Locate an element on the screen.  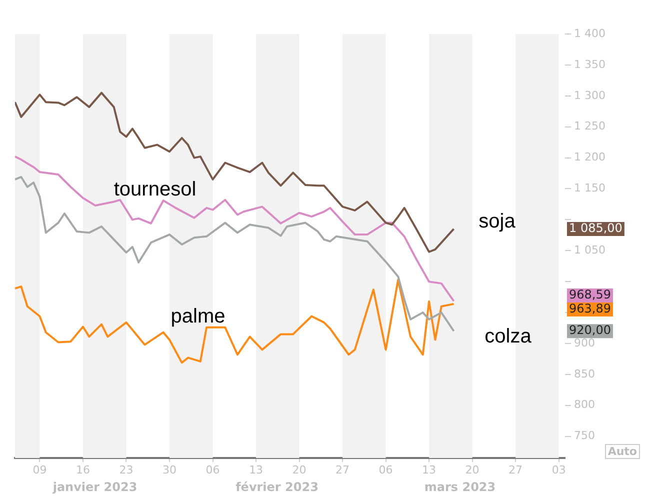
y-tick-label: 800 is located at coordinates (584, 405).